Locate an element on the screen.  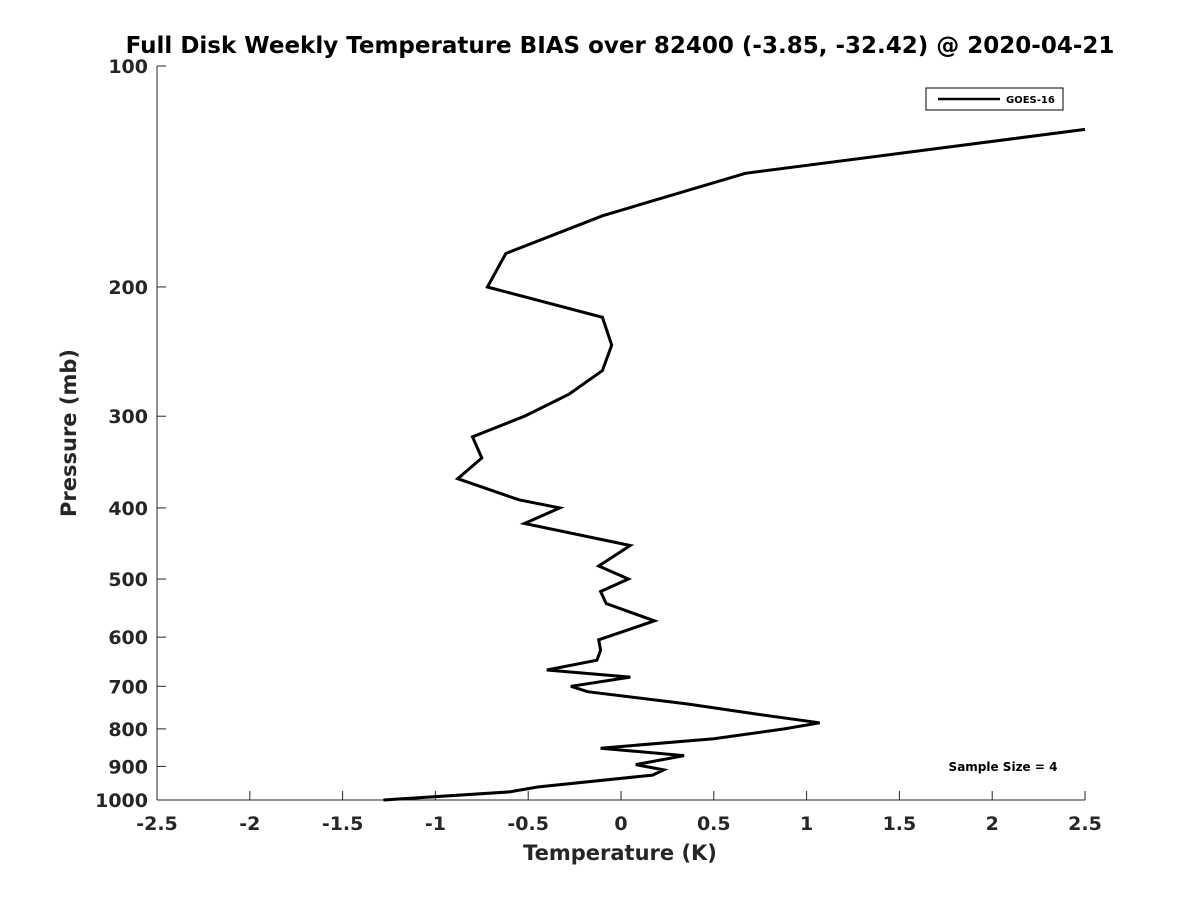
x-tick-label: 0 is located at coordinates (620, 824).